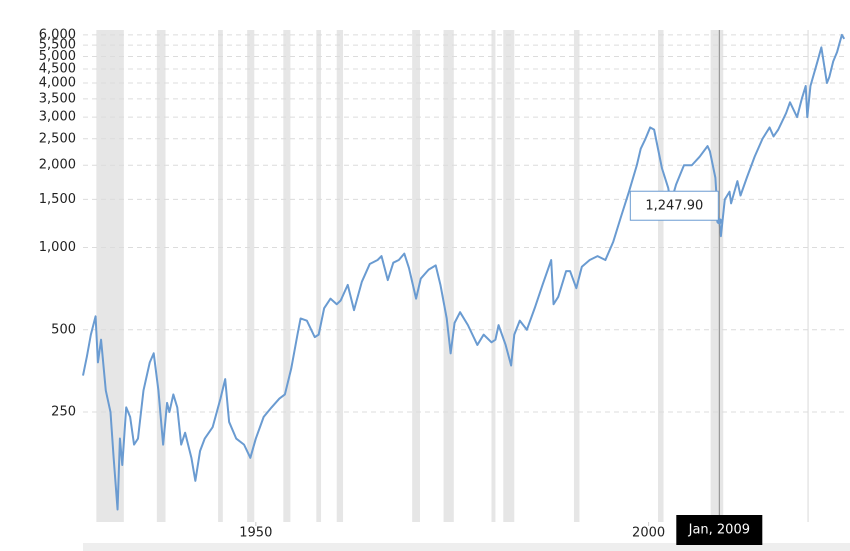  What do you see at coordinates (648, 533) in the screenshot?
I see `x-tick-label: 2000` at bounding box center [648, 533].